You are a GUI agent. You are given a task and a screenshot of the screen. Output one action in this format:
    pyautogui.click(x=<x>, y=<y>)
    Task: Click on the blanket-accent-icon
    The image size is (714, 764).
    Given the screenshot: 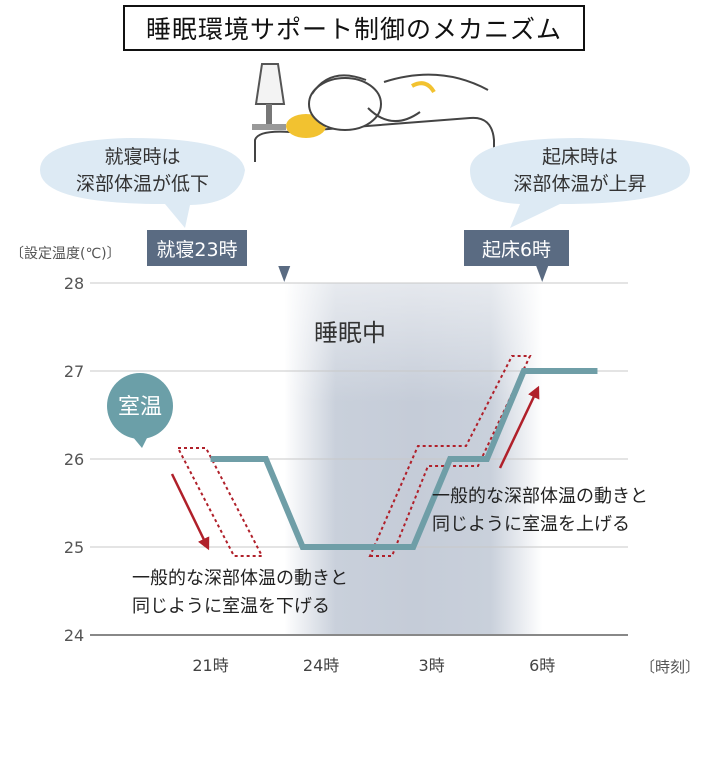 What is the action you would take?
    pyautogui.click(x=423, y=87)
    